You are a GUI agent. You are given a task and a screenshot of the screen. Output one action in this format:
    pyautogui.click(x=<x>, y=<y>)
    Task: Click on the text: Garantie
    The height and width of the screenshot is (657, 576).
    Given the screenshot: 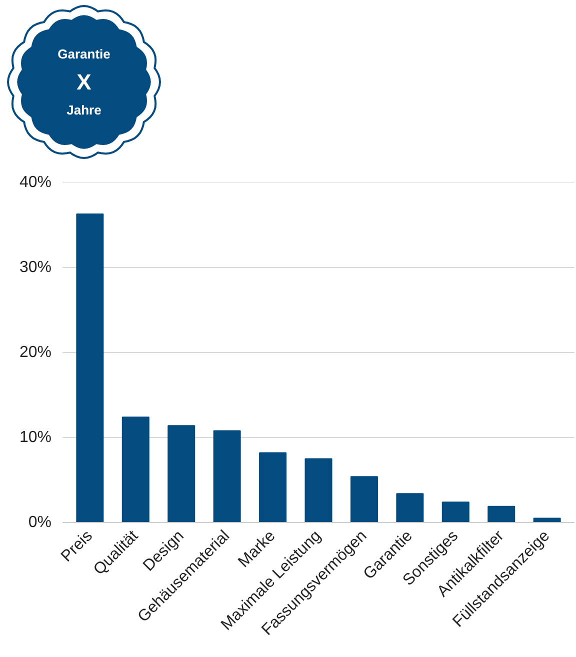 What is the action you would take?
    pyautogui.click(x=84, y=54)
    